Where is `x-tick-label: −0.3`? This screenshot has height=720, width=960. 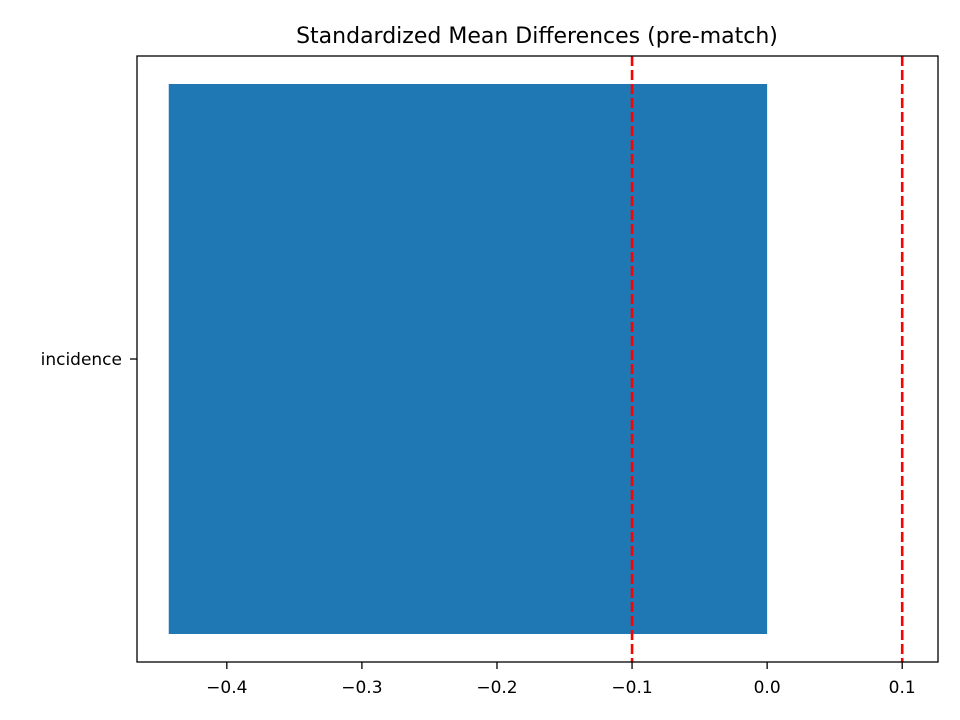 x-tick-label: −0.3 is located at coordinates (361, 688).